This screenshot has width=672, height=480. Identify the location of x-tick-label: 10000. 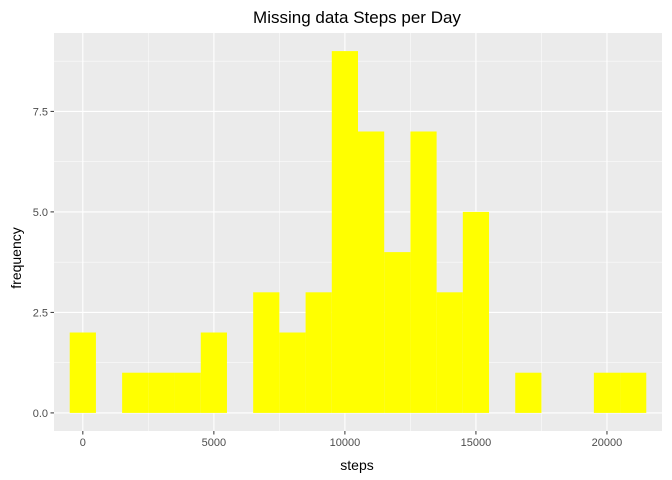
(345, 443).